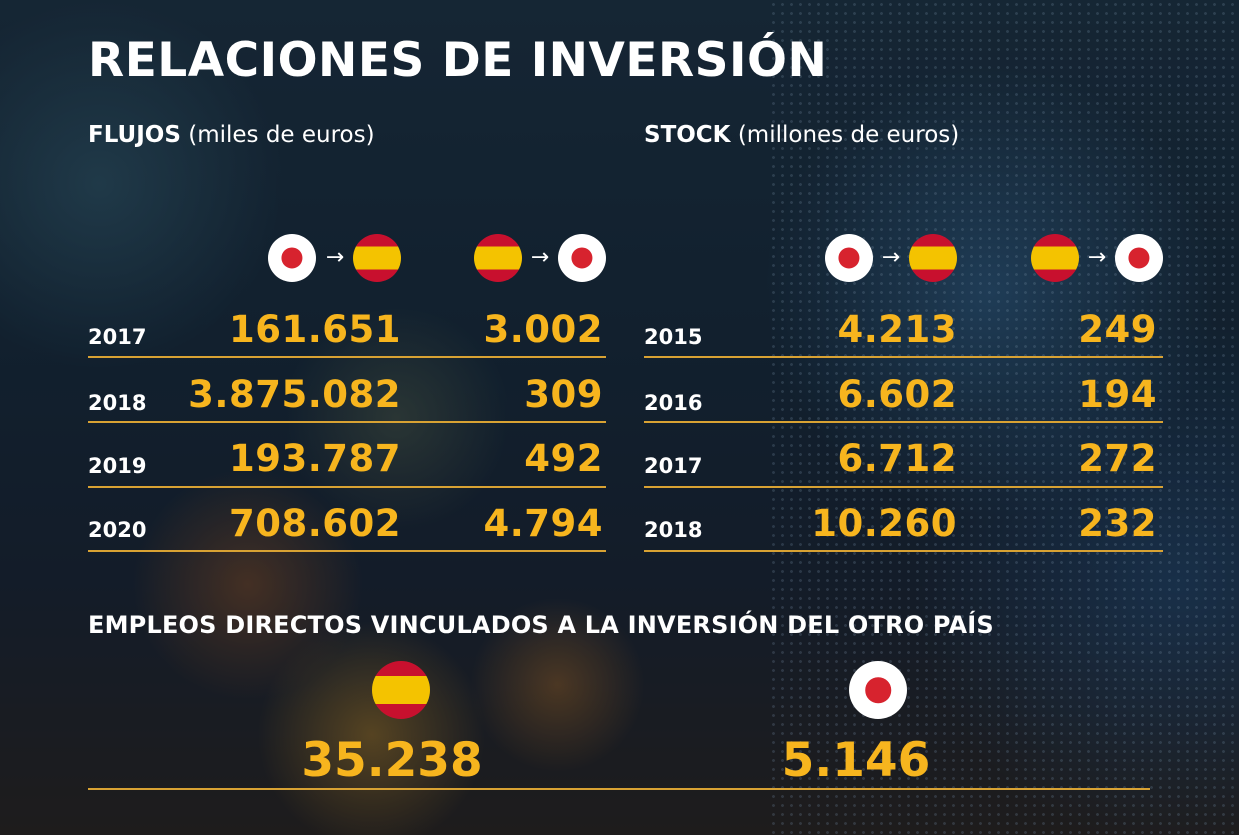 The image size is (1239, 835). What do you see at coordinates (281, 135) in the screenshot?
I see `flujos-unit: (miles de euros)` at bounding box center [281, 135].